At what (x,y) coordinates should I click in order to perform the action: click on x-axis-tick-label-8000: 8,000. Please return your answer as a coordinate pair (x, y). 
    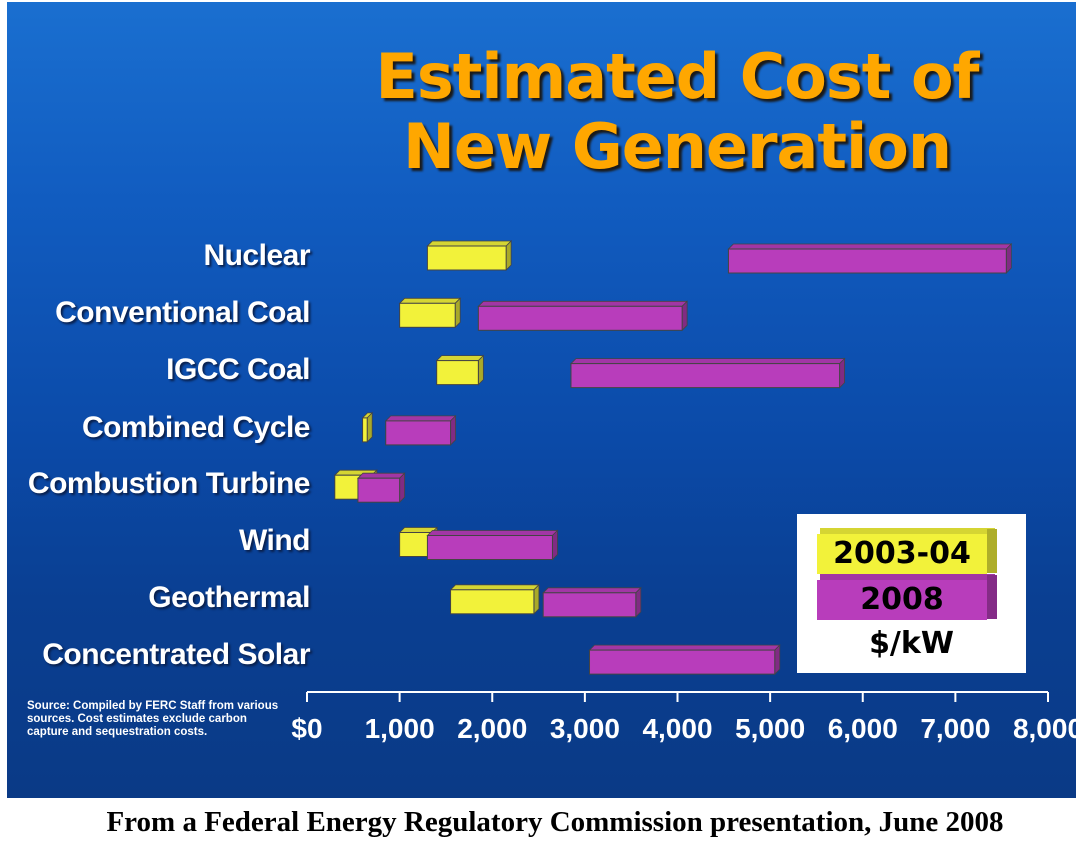
    Looking at the image, I should click on (1044, 728).